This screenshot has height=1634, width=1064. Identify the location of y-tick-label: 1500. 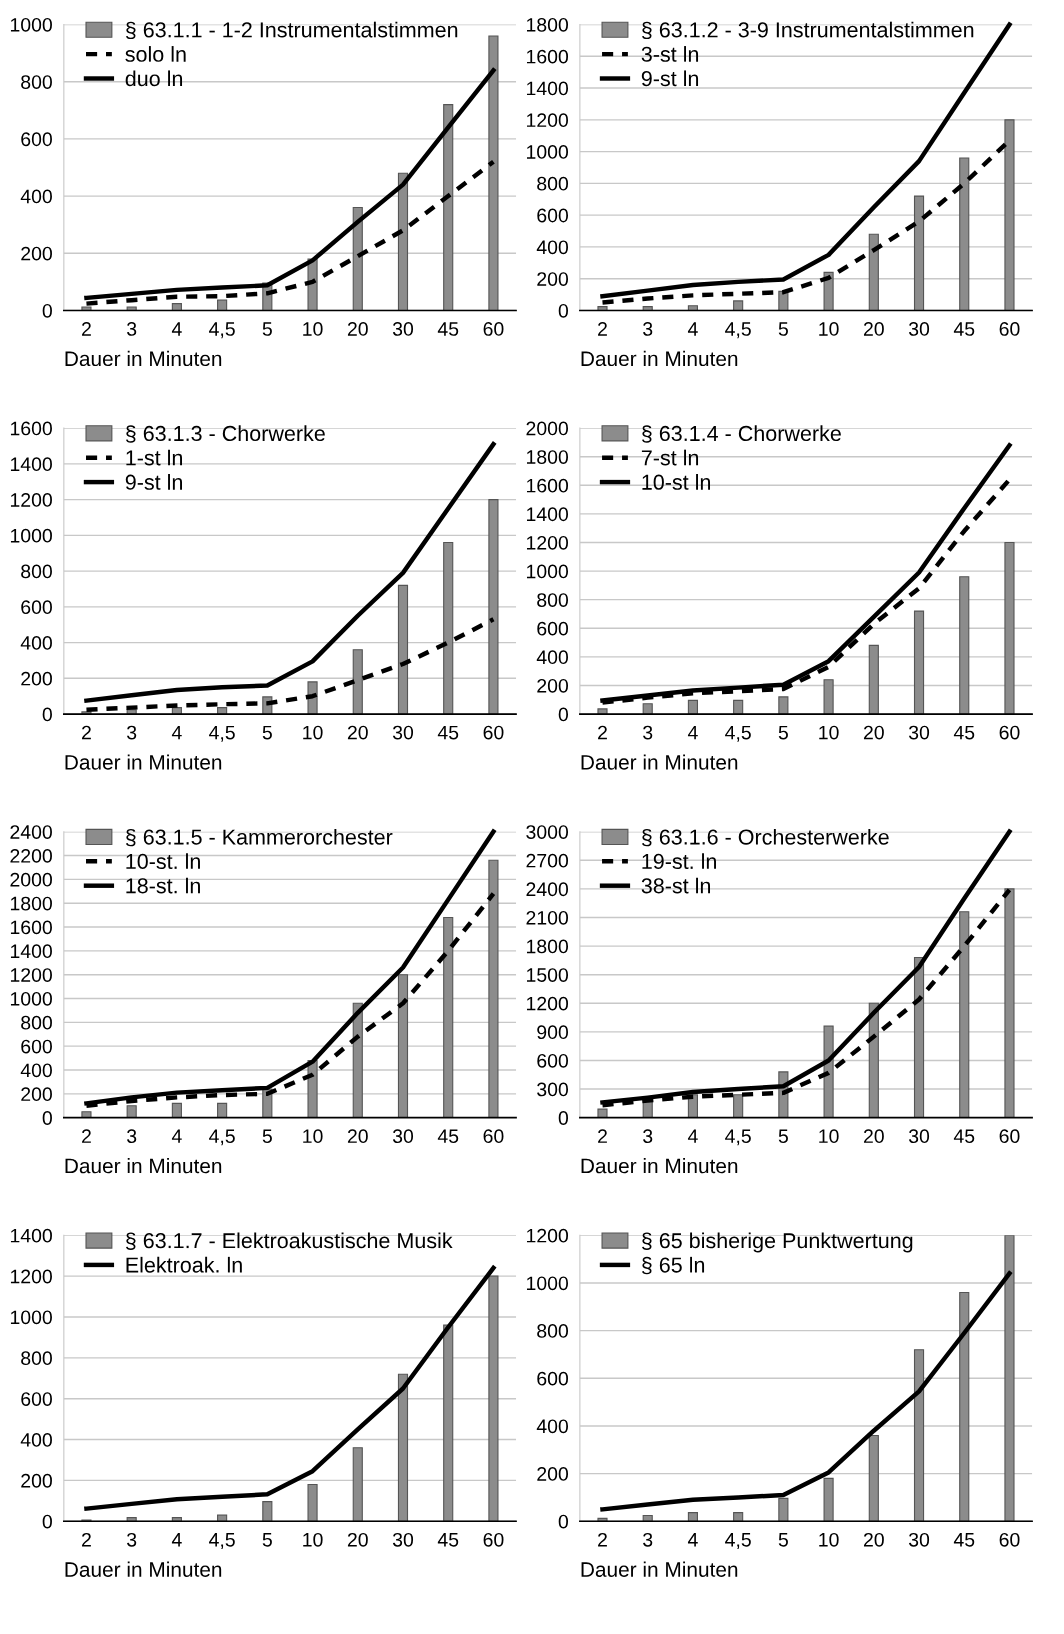
(548, 975).